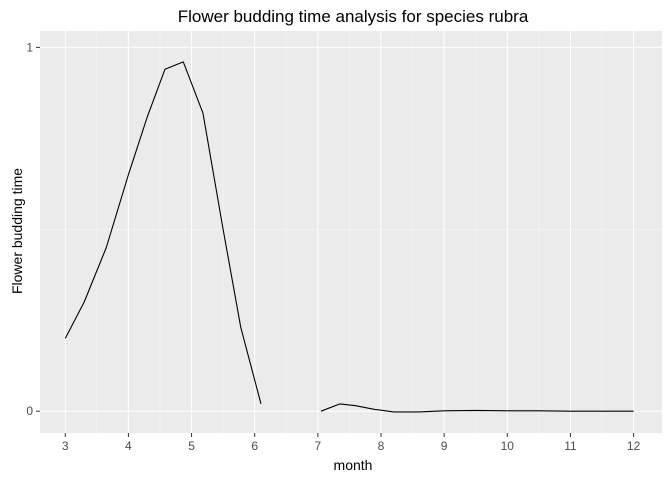 The image size is (672, 480). Describe the element at coordinates (254, 446) in the screenshot. I see `x-tick-label: 6` at that location.